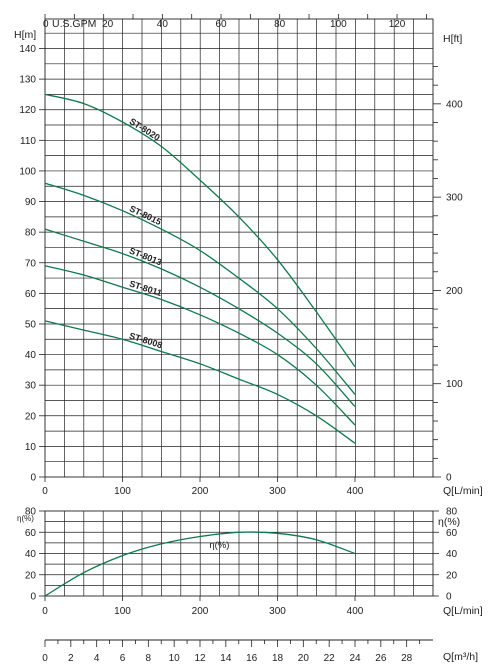 This screenshot has width=500, height=672. Describe the element at coordinates (145, 341) in the screenshot. I see `head-curve-label: ST-8008` at that location.